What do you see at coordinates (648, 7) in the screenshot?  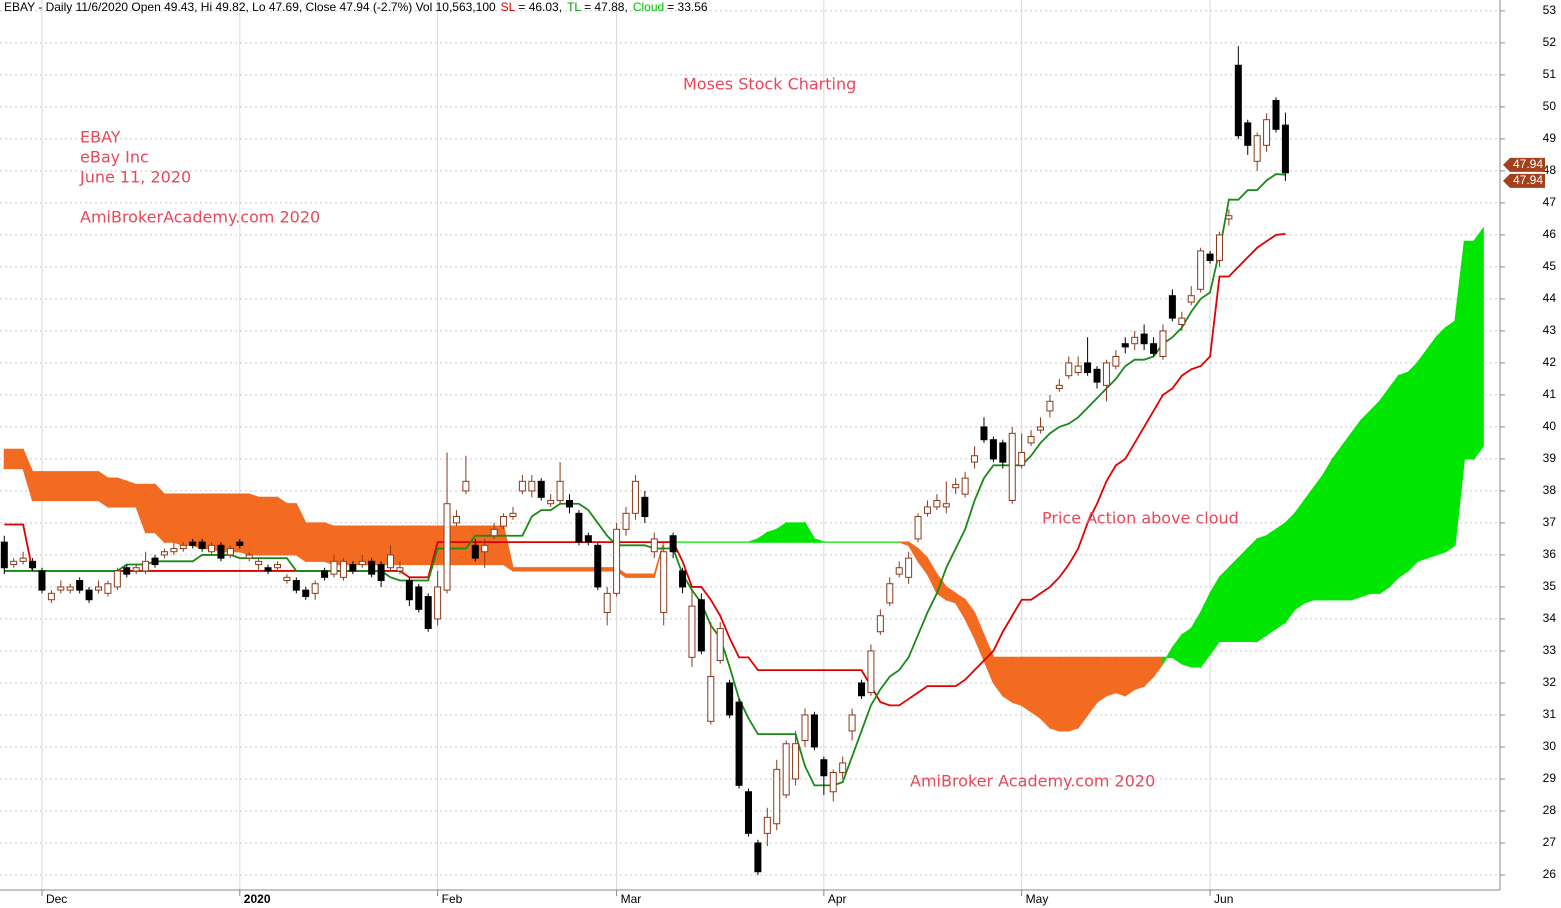 I see `header-part: Cloud` at bounding box center [648, 7].